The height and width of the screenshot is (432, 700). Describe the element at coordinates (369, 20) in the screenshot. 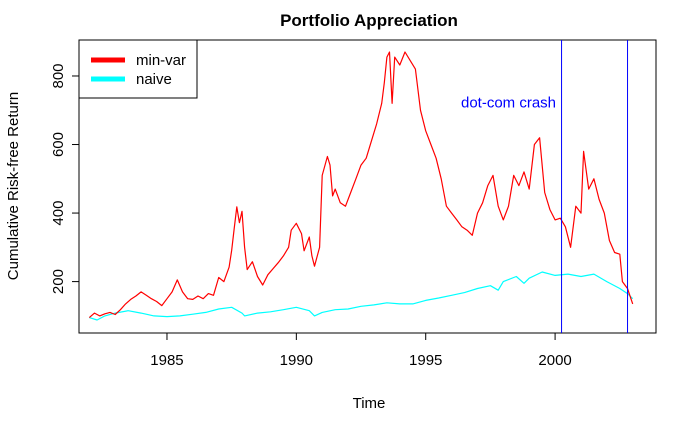

I see `chart-title: Portfolio Appreciation` at that location.